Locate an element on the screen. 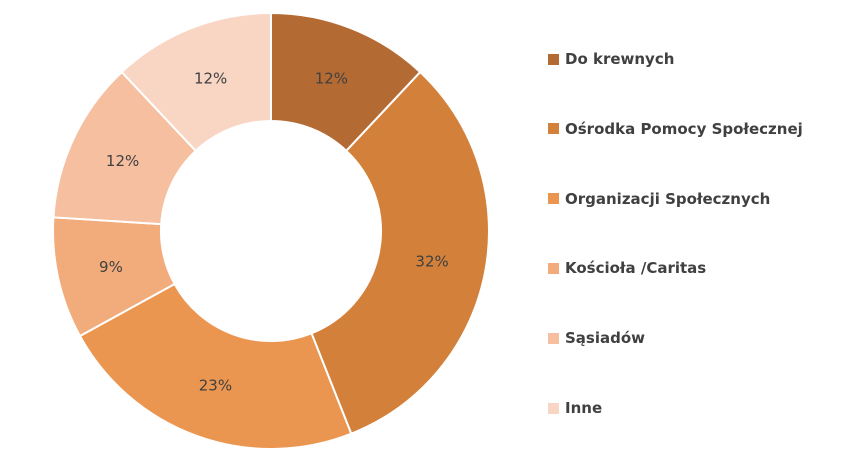 This screenshot has height=475, width=843. legend-item: Kościoła /Caritas is located at coordinates (627, 268).